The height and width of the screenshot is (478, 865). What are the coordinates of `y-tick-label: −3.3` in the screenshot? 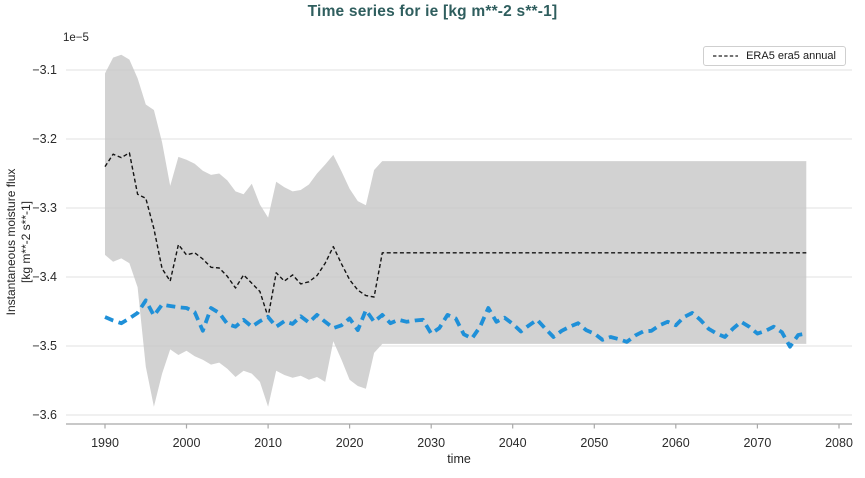 It's located at (44, 208).